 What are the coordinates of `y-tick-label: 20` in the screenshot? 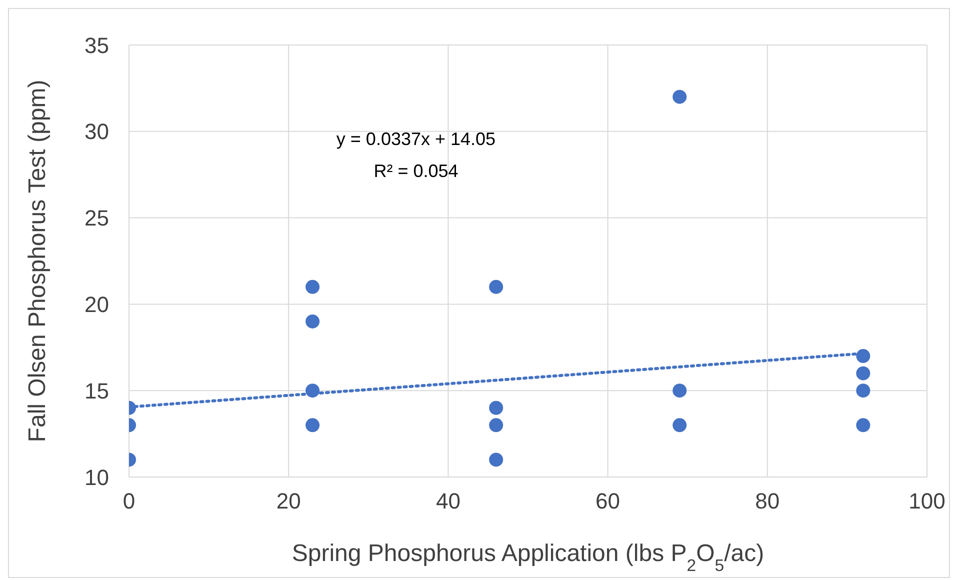 It's located at (96, 305).